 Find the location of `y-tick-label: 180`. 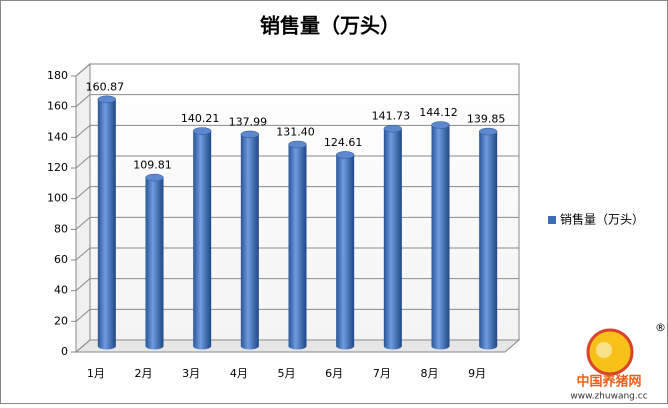

y-tick-label: 180 is located at coordinates (57, 75).